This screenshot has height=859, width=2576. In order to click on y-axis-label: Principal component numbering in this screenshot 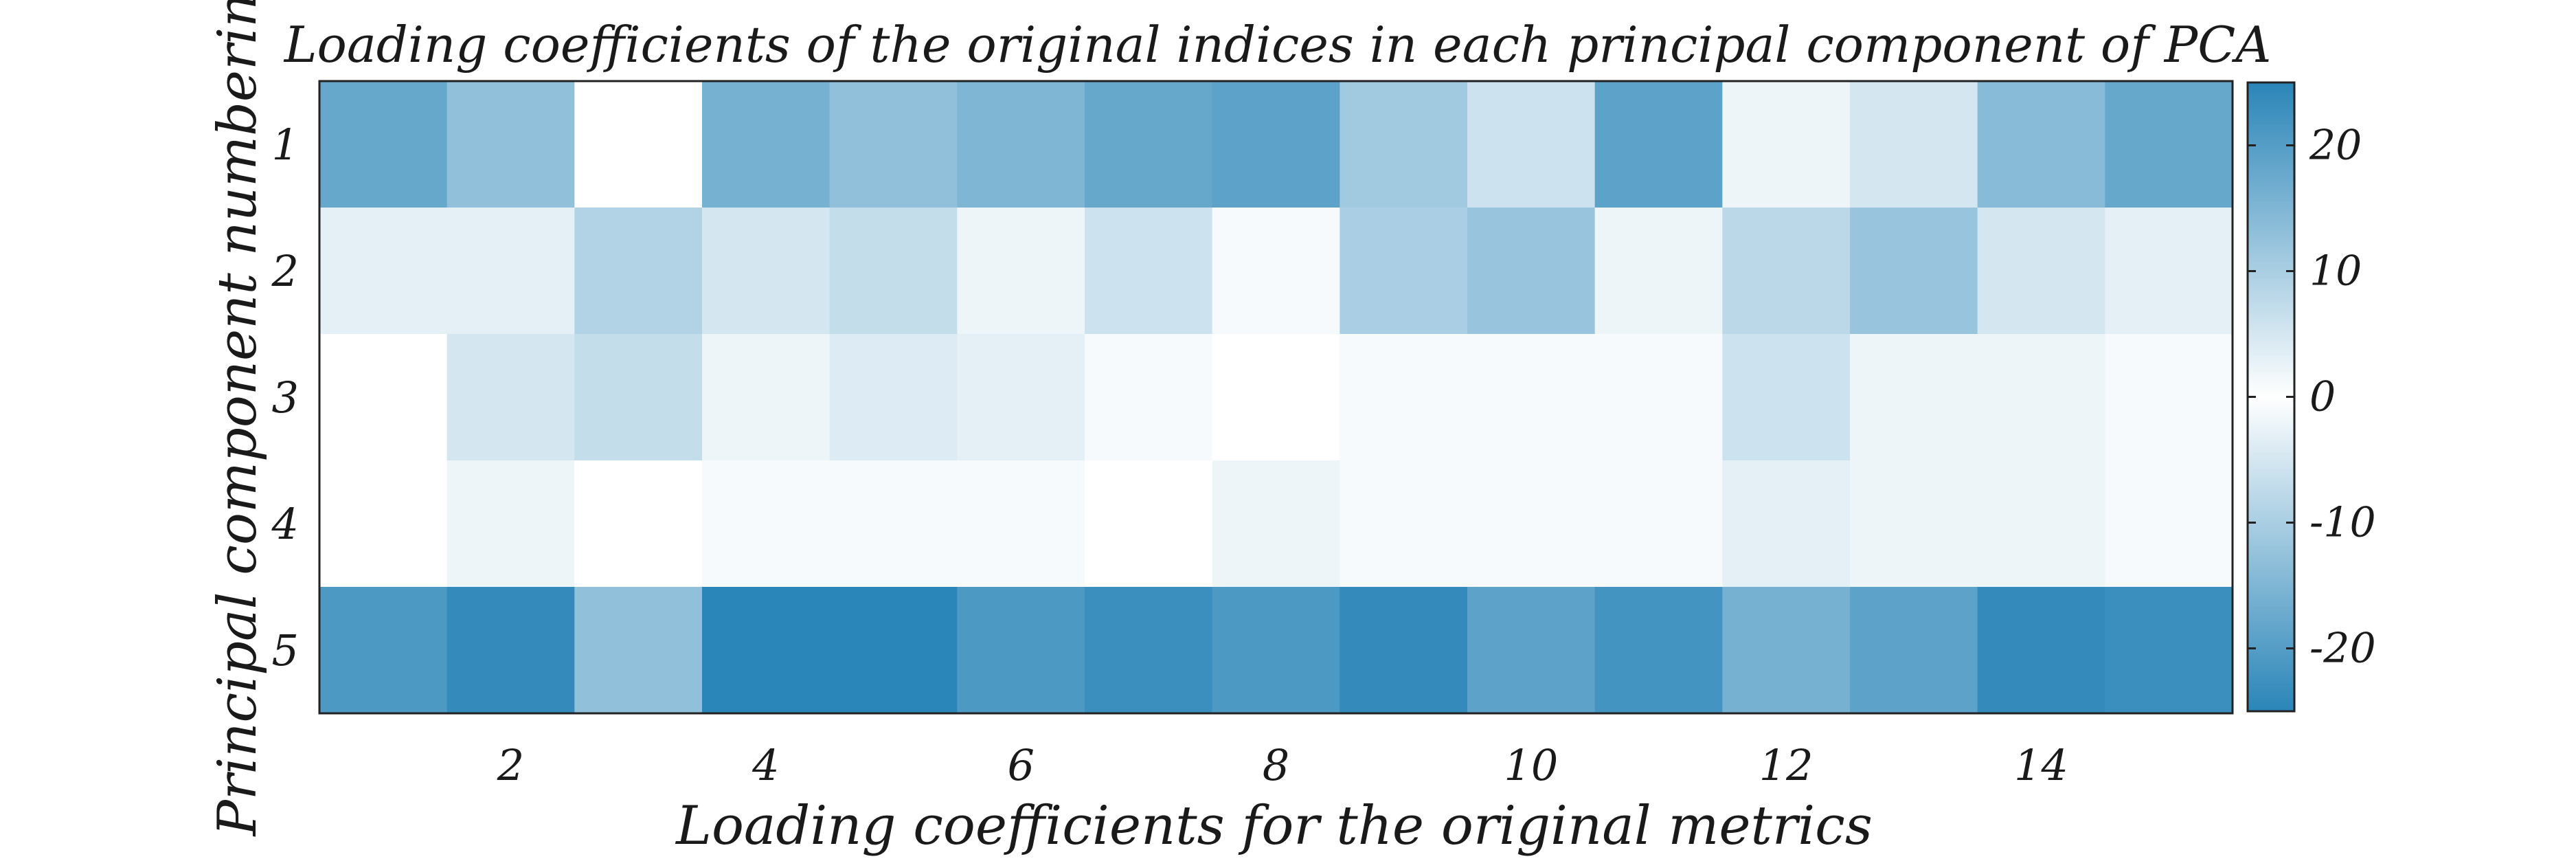, I will do `click(238, 418)`.